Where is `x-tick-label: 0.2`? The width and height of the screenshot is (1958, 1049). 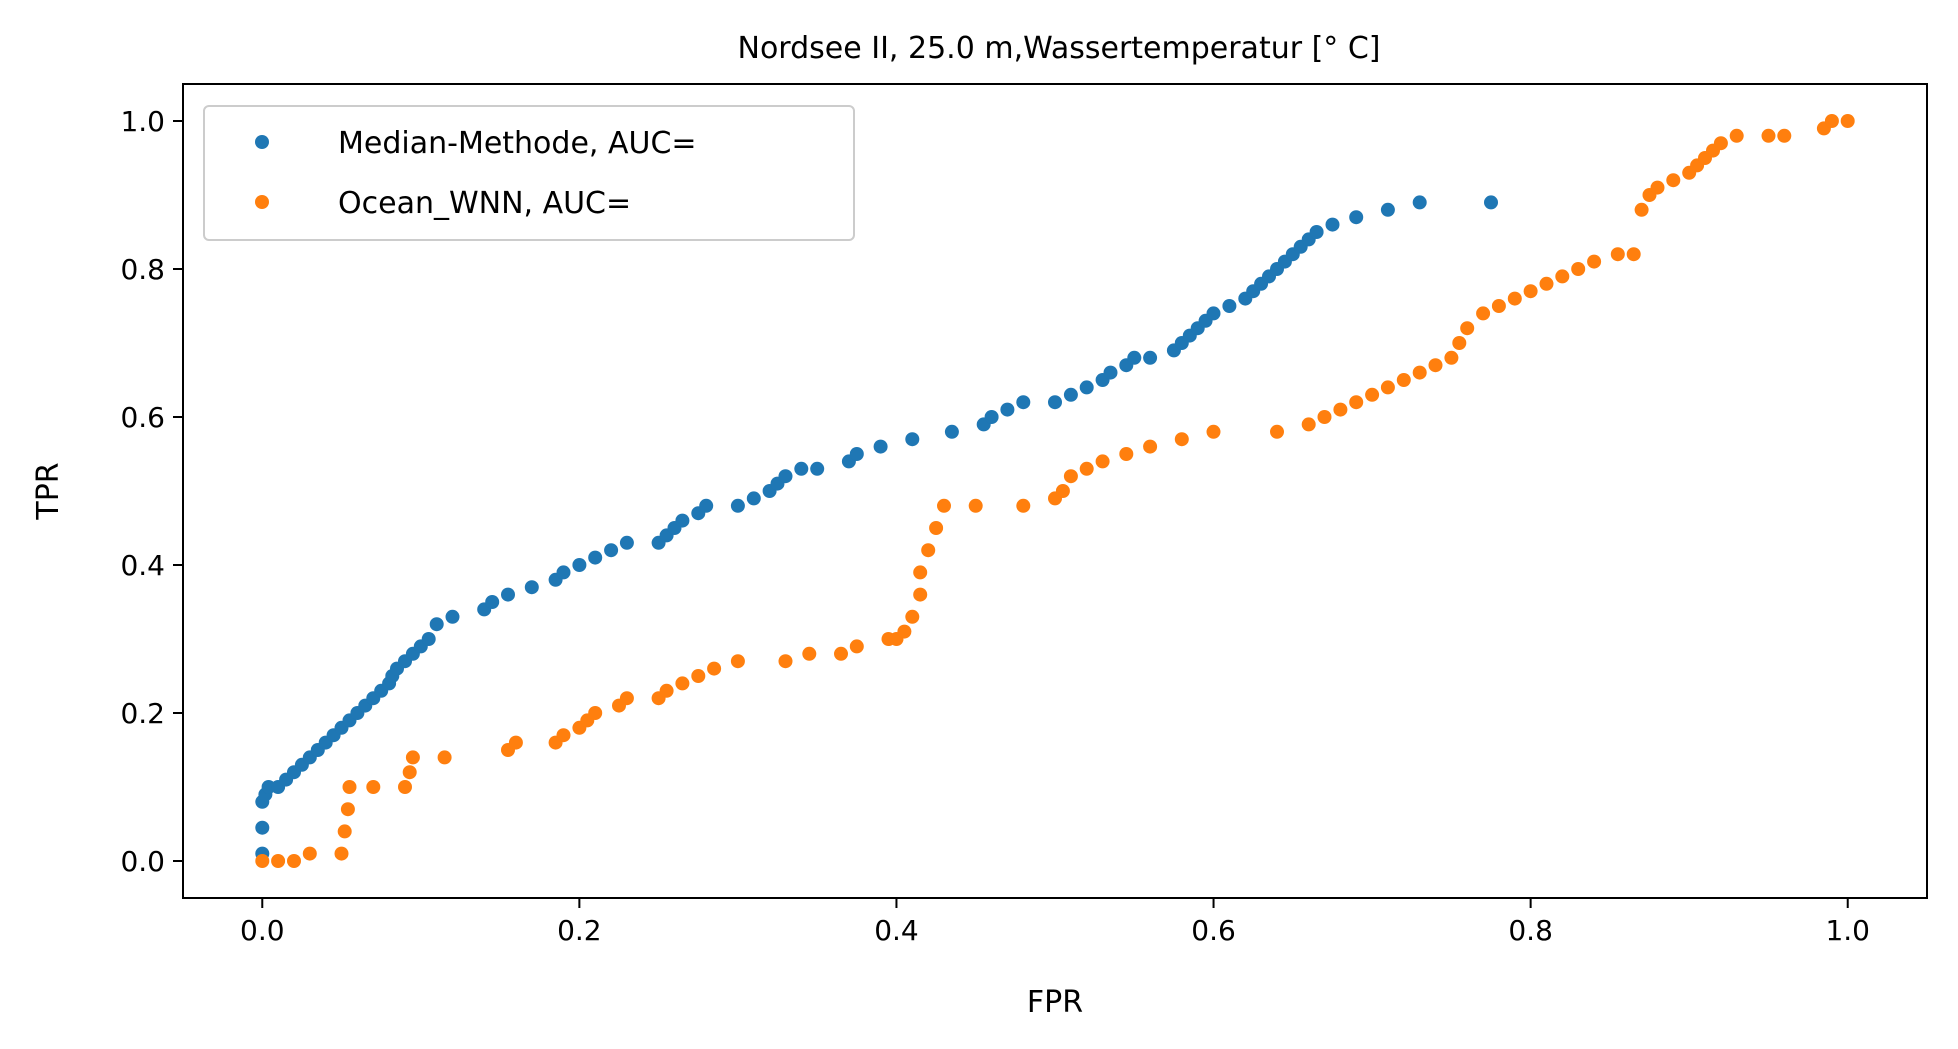
x-tick-label: 0.2 is located at coordinates (579, 930).